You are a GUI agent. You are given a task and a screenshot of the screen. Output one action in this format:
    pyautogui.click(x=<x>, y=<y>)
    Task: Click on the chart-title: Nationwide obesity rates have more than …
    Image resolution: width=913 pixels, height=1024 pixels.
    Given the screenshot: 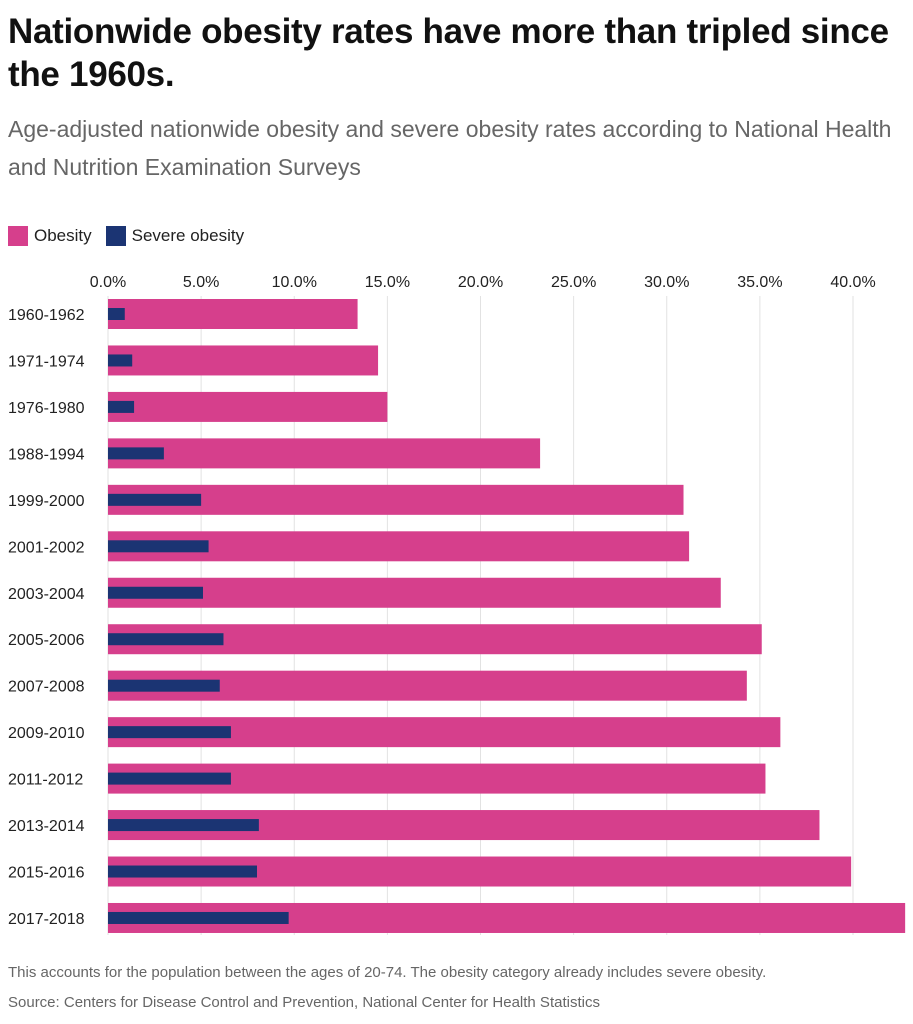 What is the action you would take?
    pyautogui.click(x=448, y=53)
    